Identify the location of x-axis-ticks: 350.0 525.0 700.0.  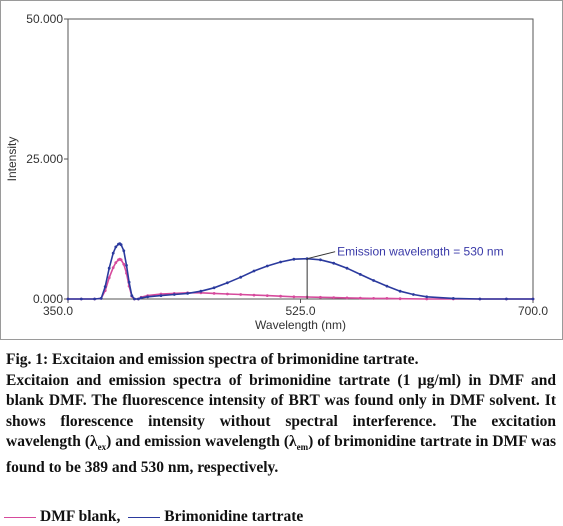
(295, 308).